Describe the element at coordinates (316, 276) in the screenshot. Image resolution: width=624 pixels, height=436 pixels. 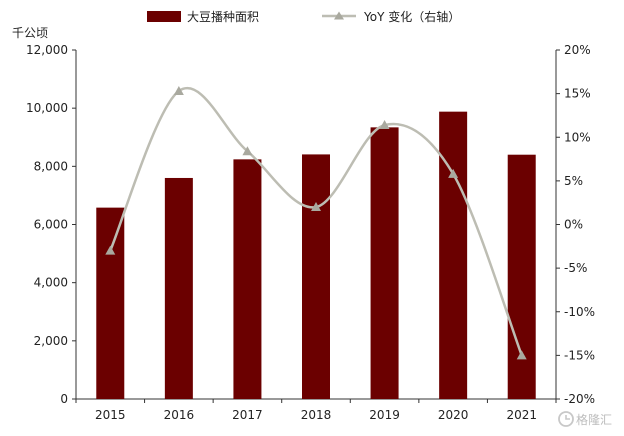
I see `bar-2018` at that location.